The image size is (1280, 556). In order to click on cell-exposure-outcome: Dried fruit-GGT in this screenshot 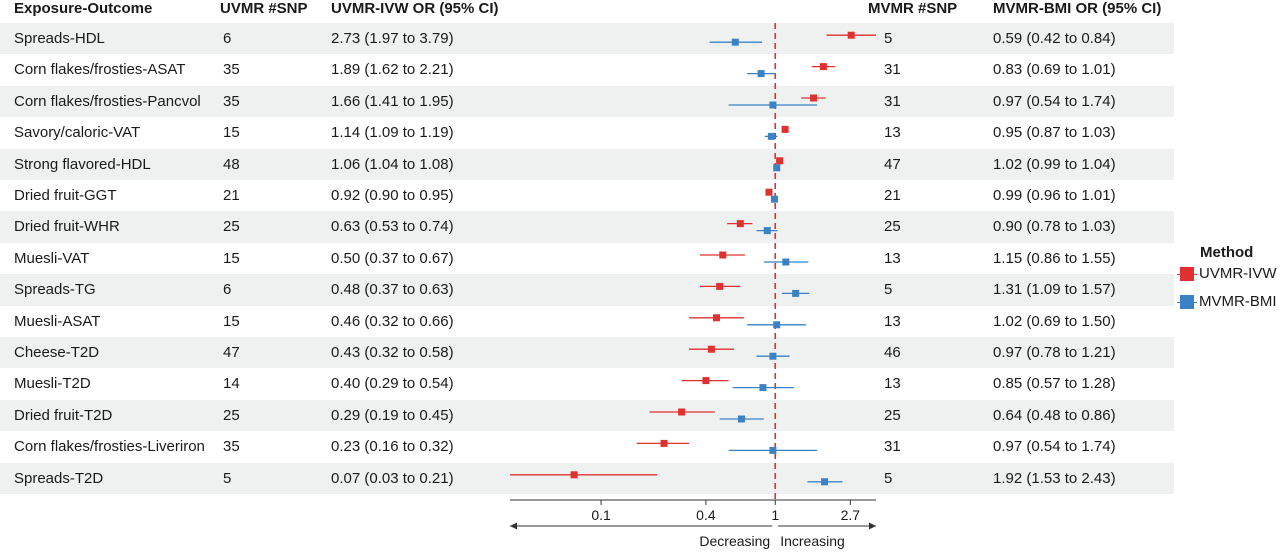, I will do `click(65, 195)`.